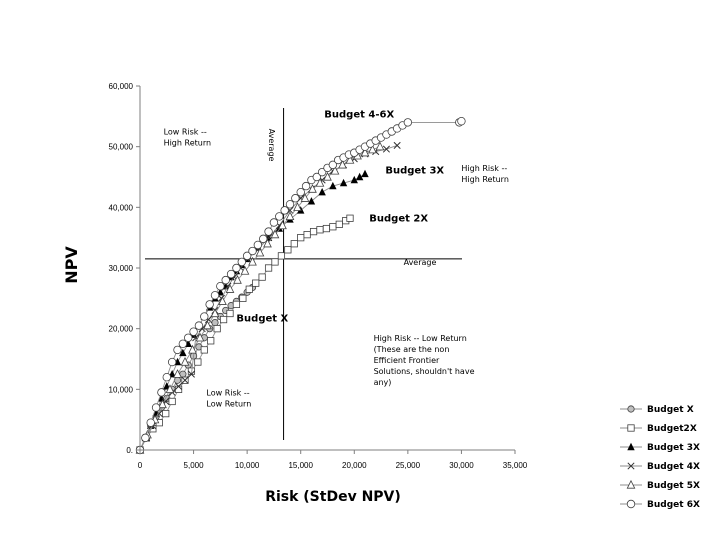 This screenshot has height=540, width=720. I want to click on x-axis-title: Risk (StDev NPV), so click(333, 497).